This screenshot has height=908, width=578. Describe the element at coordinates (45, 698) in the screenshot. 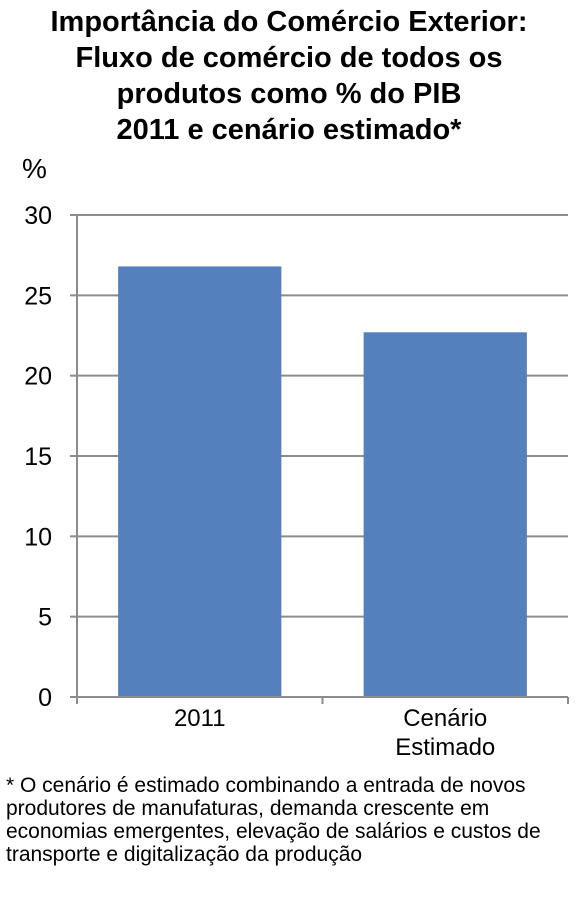

I see `y-tick-label: 0` at that location.